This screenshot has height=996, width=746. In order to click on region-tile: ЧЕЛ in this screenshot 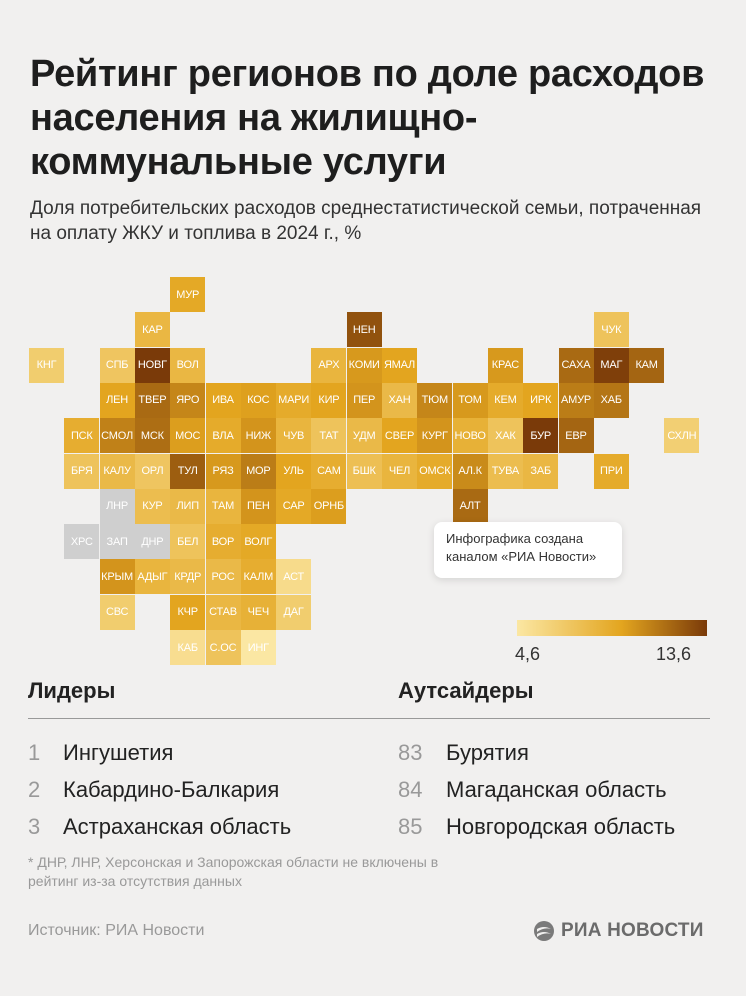, I will do `click(399, 471)`.